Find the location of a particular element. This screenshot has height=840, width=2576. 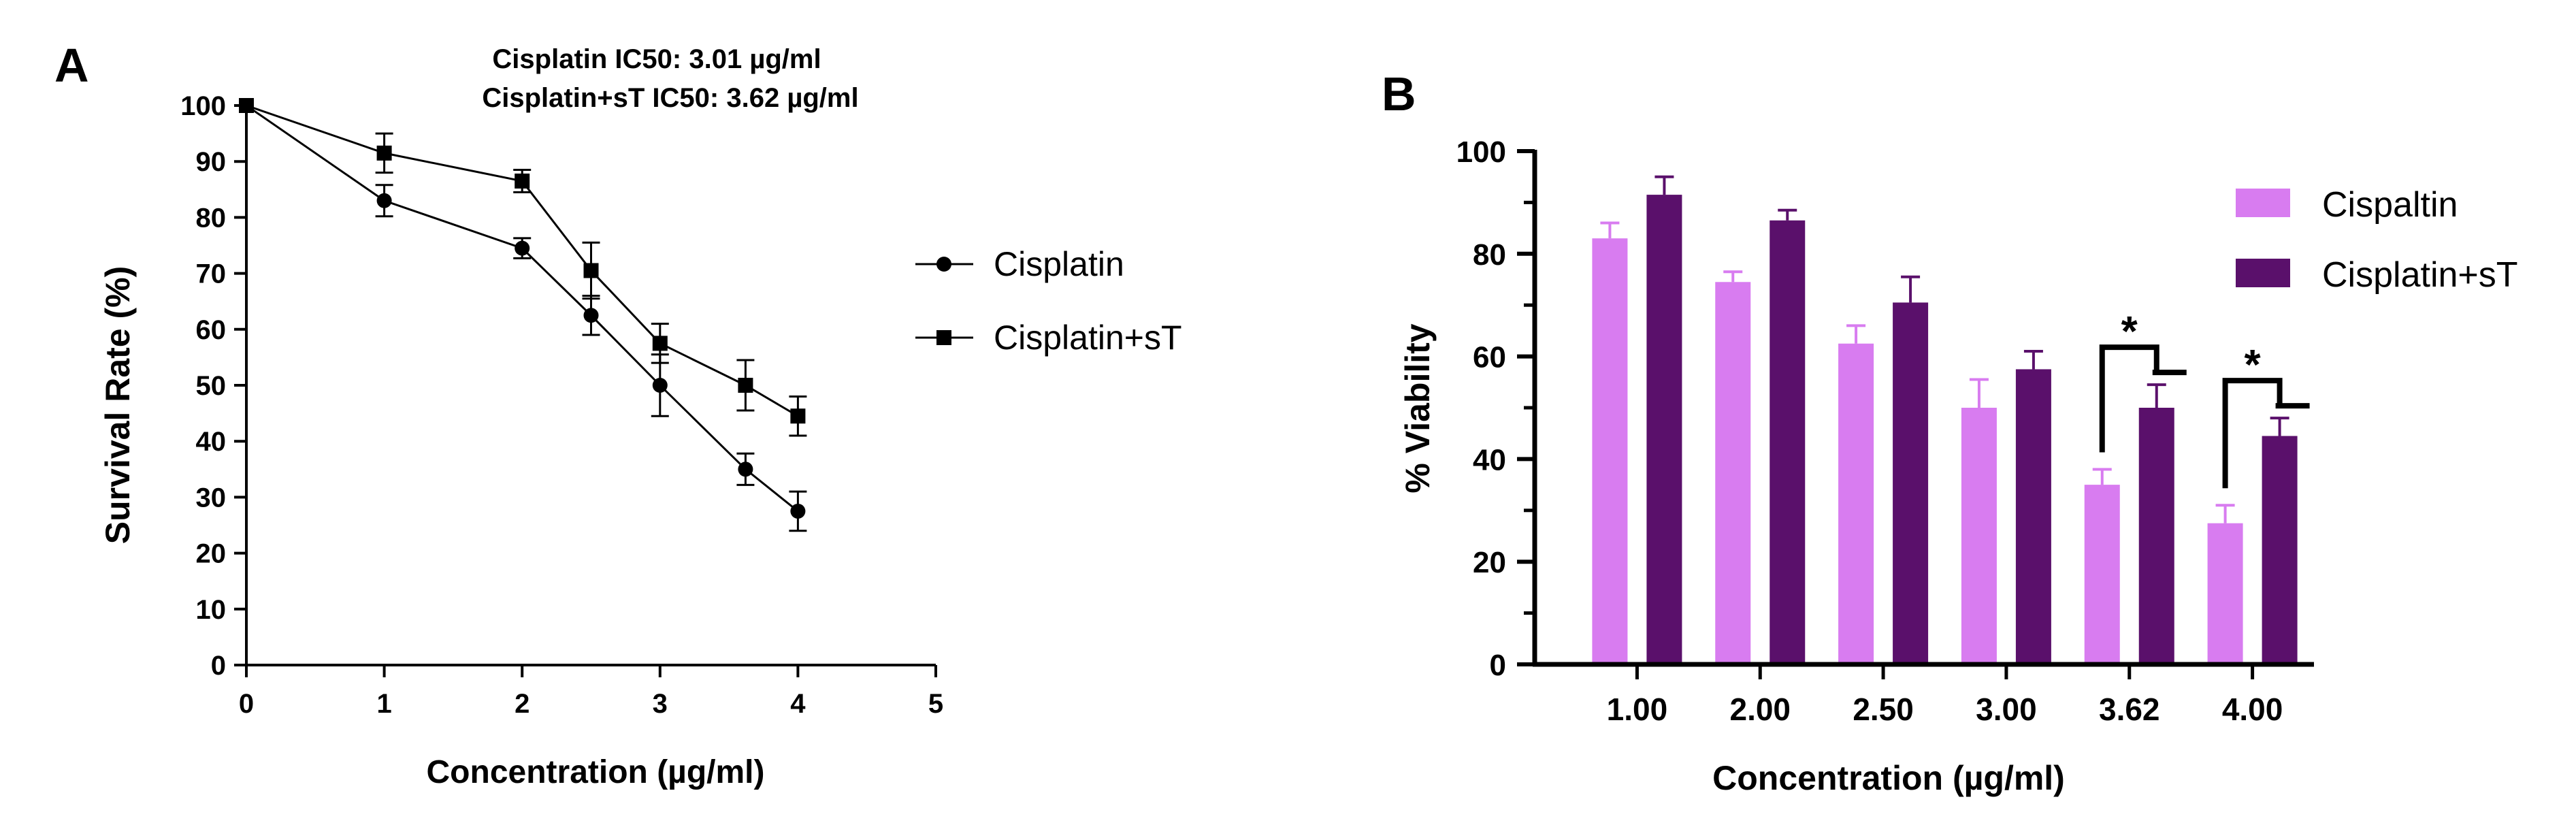

series-line-cisplatin is located at coordinates (522, 309).